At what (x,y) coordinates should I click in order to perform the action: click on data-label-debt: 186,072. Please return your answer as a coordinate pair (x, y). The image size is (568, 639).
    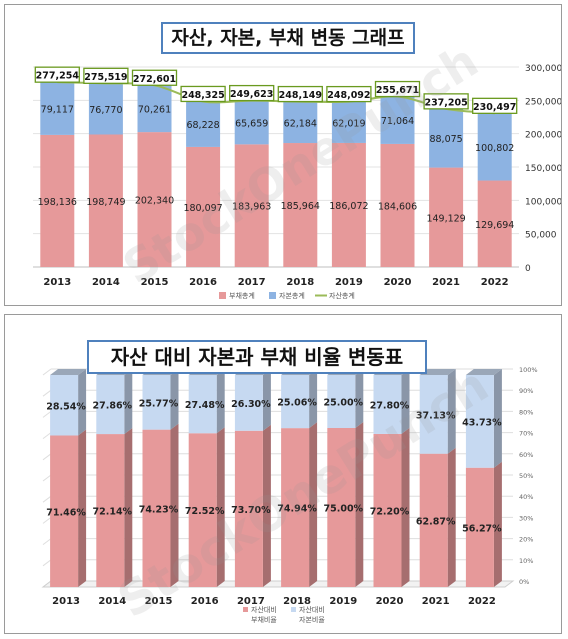
    Looking at the image, I should click on (348, 206).